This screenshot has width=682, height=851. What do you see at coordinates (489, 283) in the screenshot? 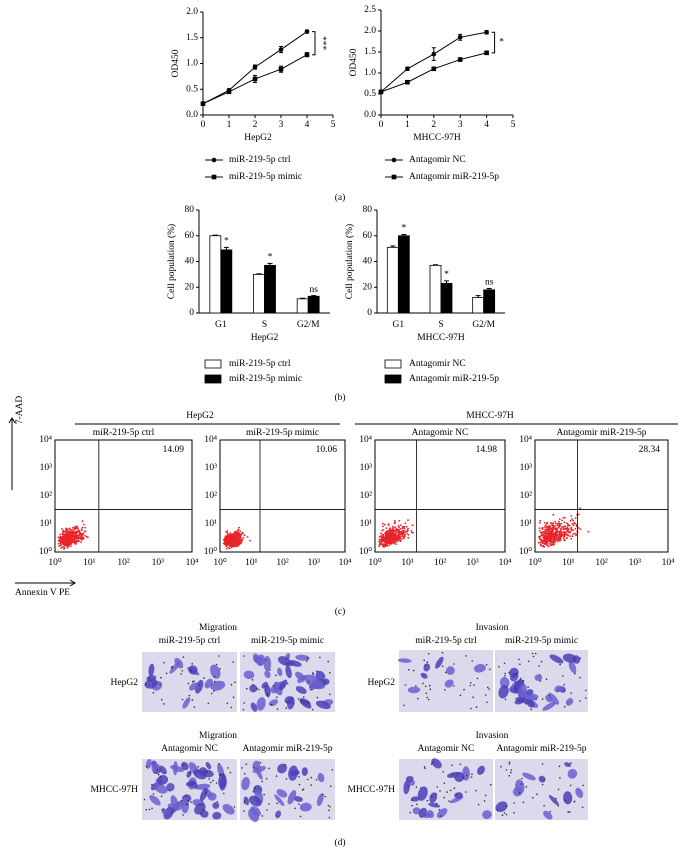
I see `significance-label: ns` at bounding box center [489, 283].